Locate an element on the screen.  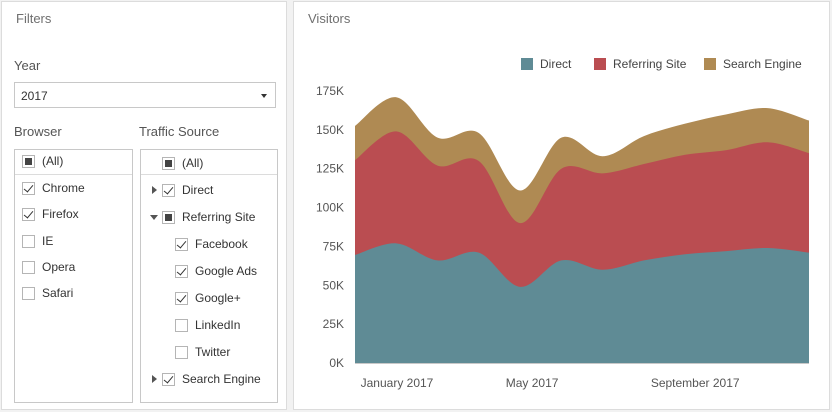
browser-item-safari: Safari is located at coordinates (47, 293).